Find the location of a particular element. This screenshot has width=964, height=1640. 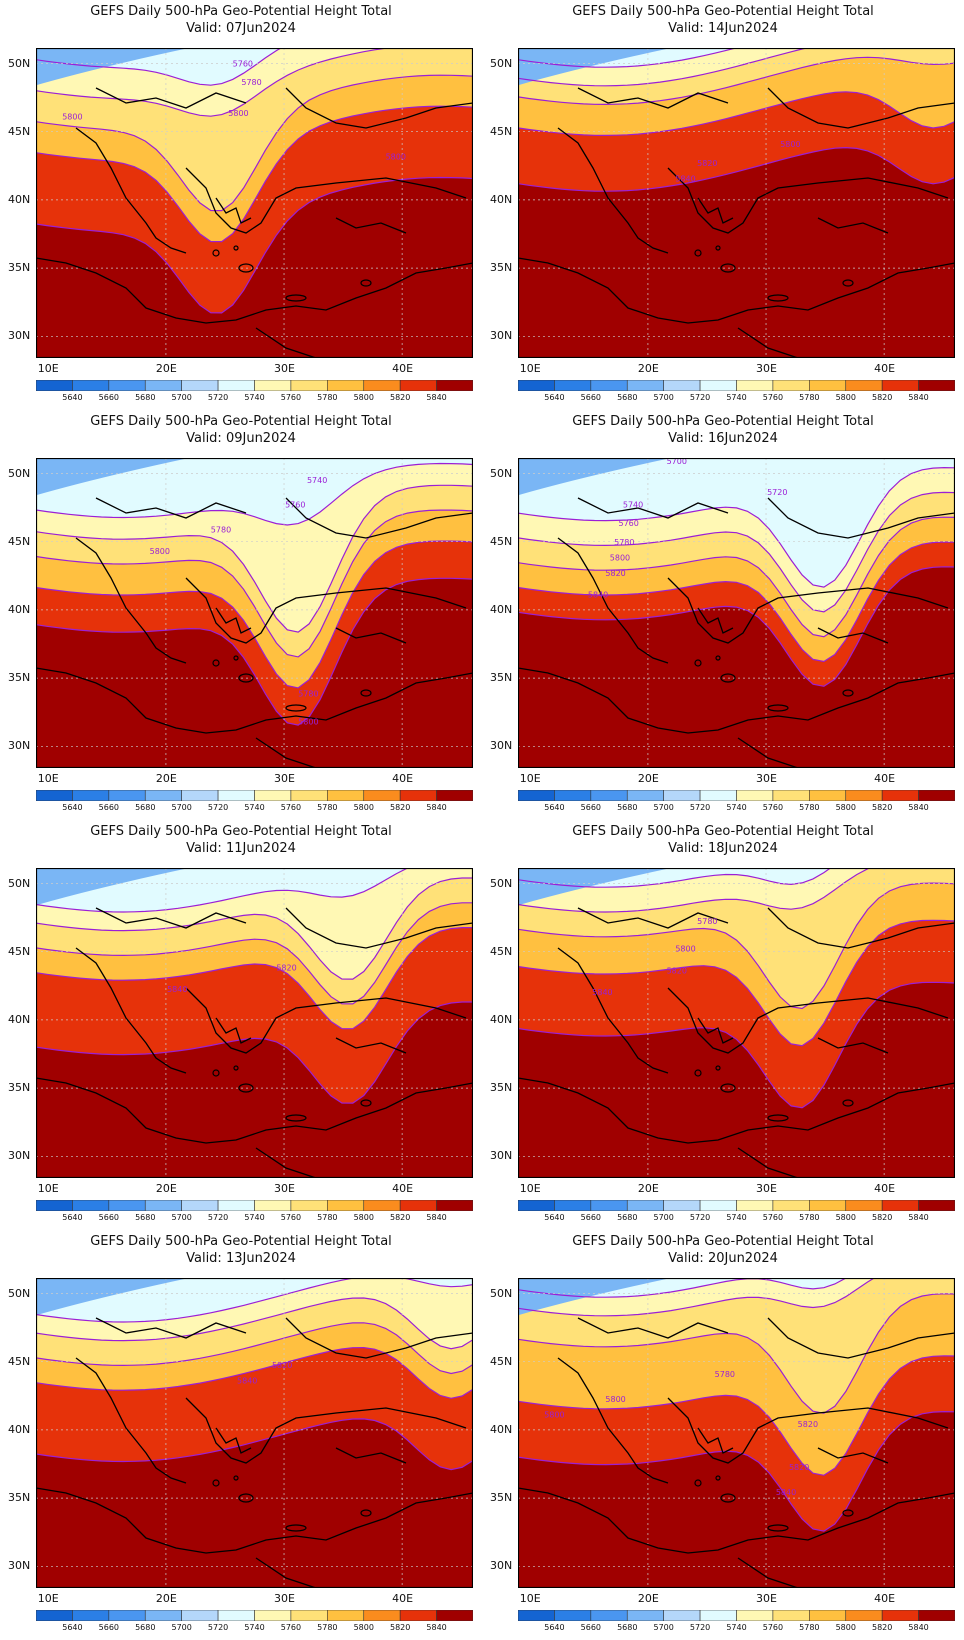

height-field-map: 5760 5780 5800 5800 5800 is located at coordinates (254, 203).